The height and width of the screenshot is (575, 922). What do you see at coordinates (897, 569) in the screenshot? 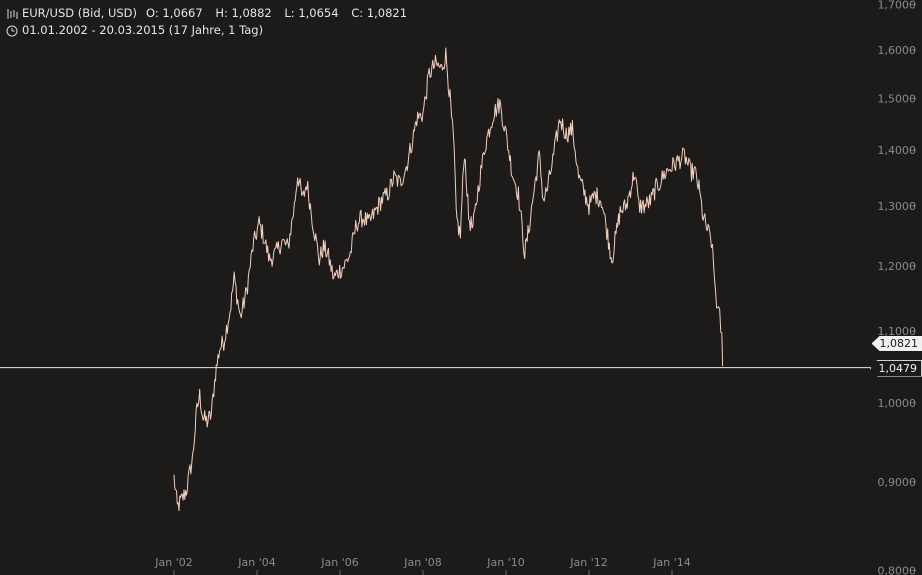
I see `y-tick-label: 0,8000` at bounding box center [897, 569].